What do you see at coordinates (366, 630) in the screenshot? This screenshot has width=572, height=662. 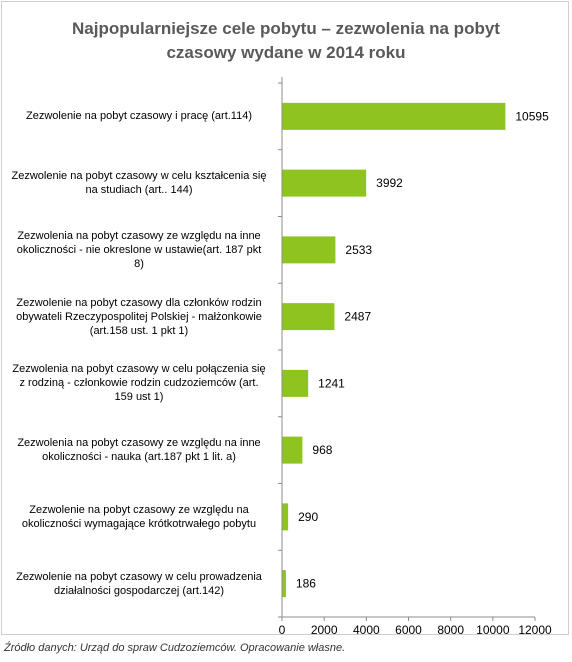 I see `x-tick-label: 4000` at bounding box center [366, 630].